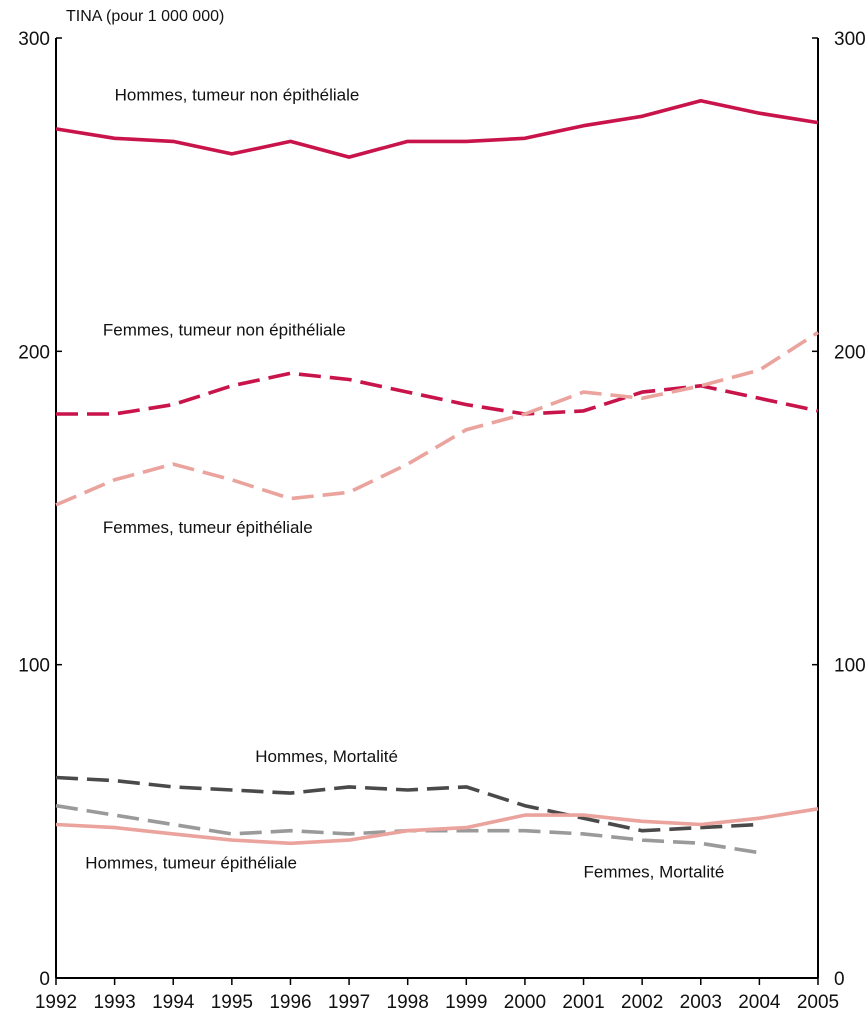  What do you see at coordinates (525, 1002) in the screenshot?
I see `x-tick-label: 2000` at bounding box center [525, 1002].